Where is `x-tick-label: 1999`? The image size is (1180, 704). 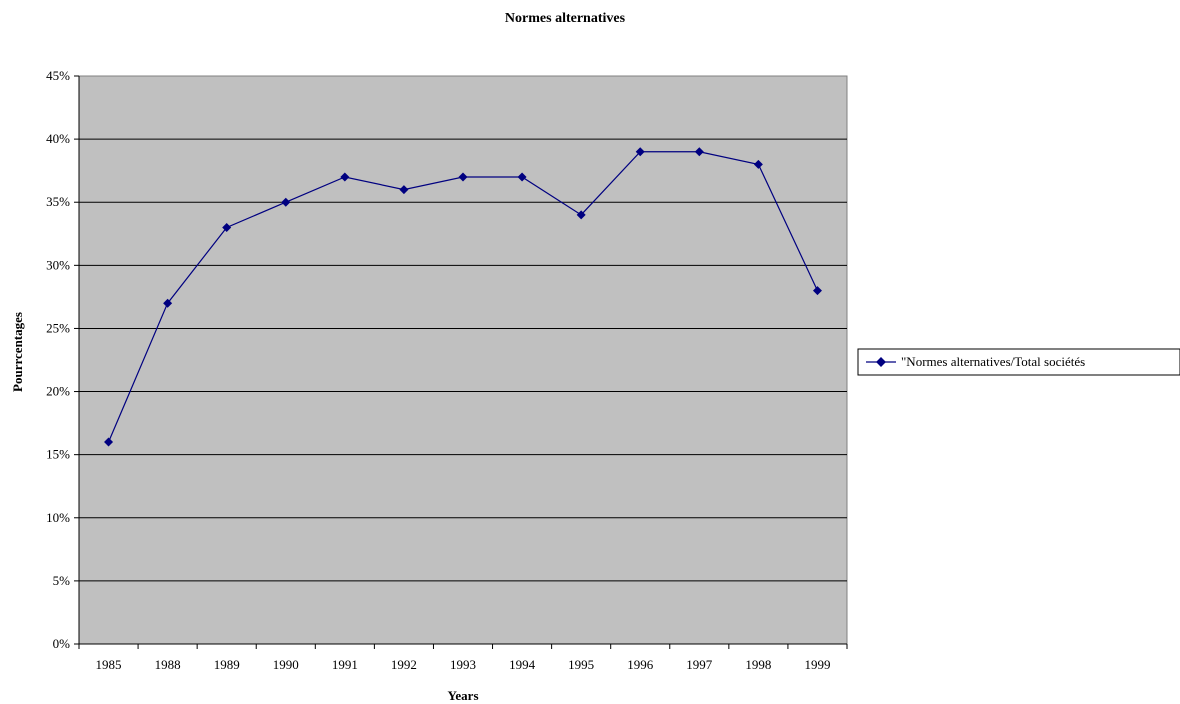
x-tick-label: 1999 is located at coordinates (817, 664).